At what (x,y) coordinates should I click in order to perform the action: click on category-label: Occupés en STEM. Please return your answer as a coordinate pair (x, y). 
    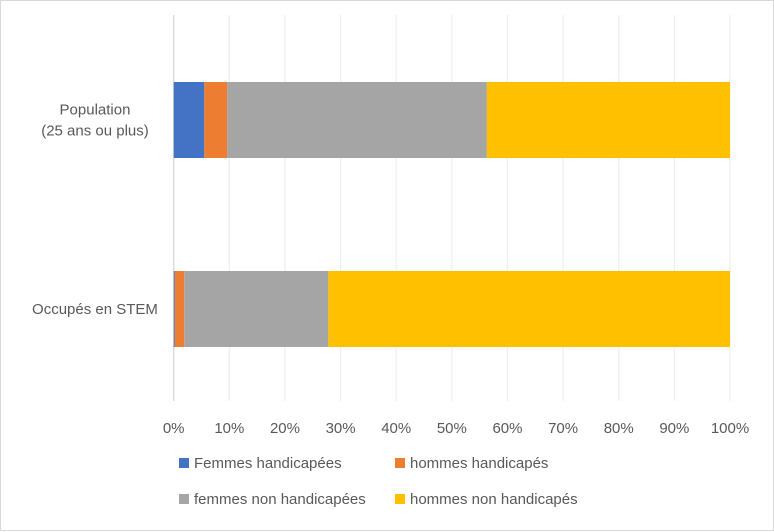
    Looking at the image, I should click on (95, 309).